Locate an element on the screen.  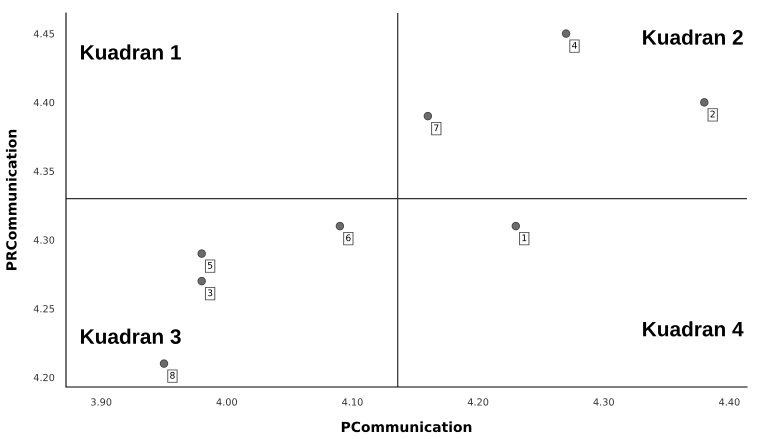
annotation: Kuadran 4 is located at coordinates (693, 328).